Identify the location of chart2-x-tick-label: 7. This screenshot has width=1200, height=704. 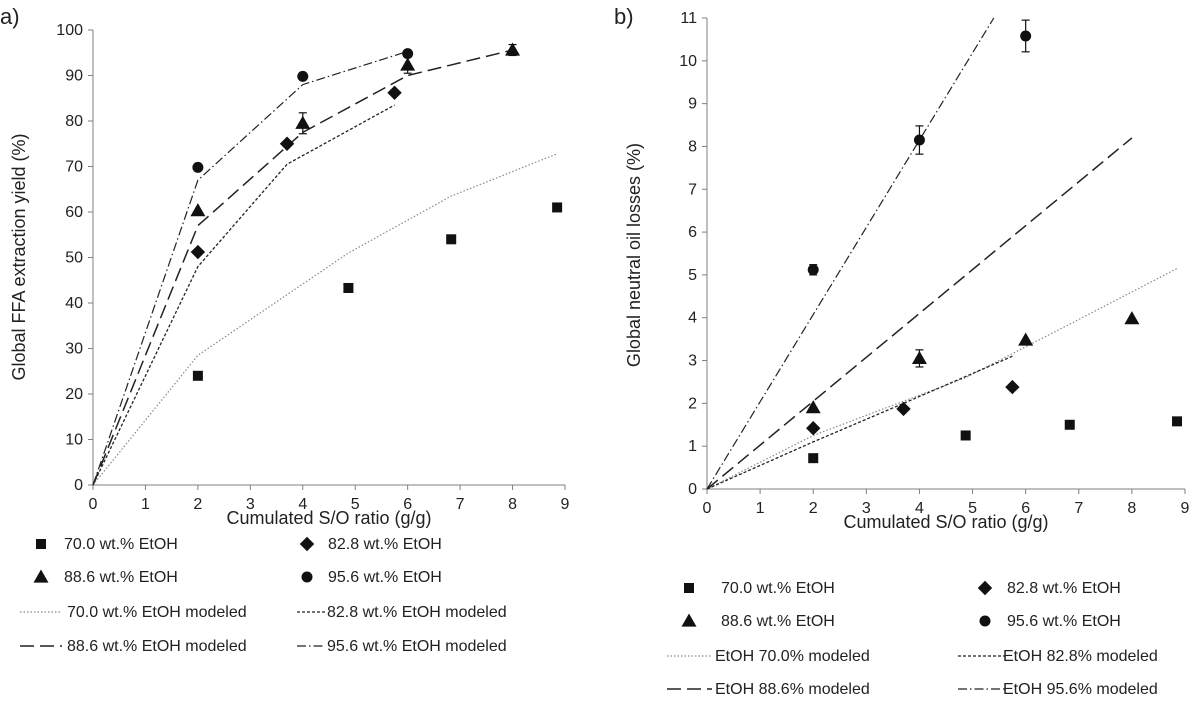
(1078, 508).